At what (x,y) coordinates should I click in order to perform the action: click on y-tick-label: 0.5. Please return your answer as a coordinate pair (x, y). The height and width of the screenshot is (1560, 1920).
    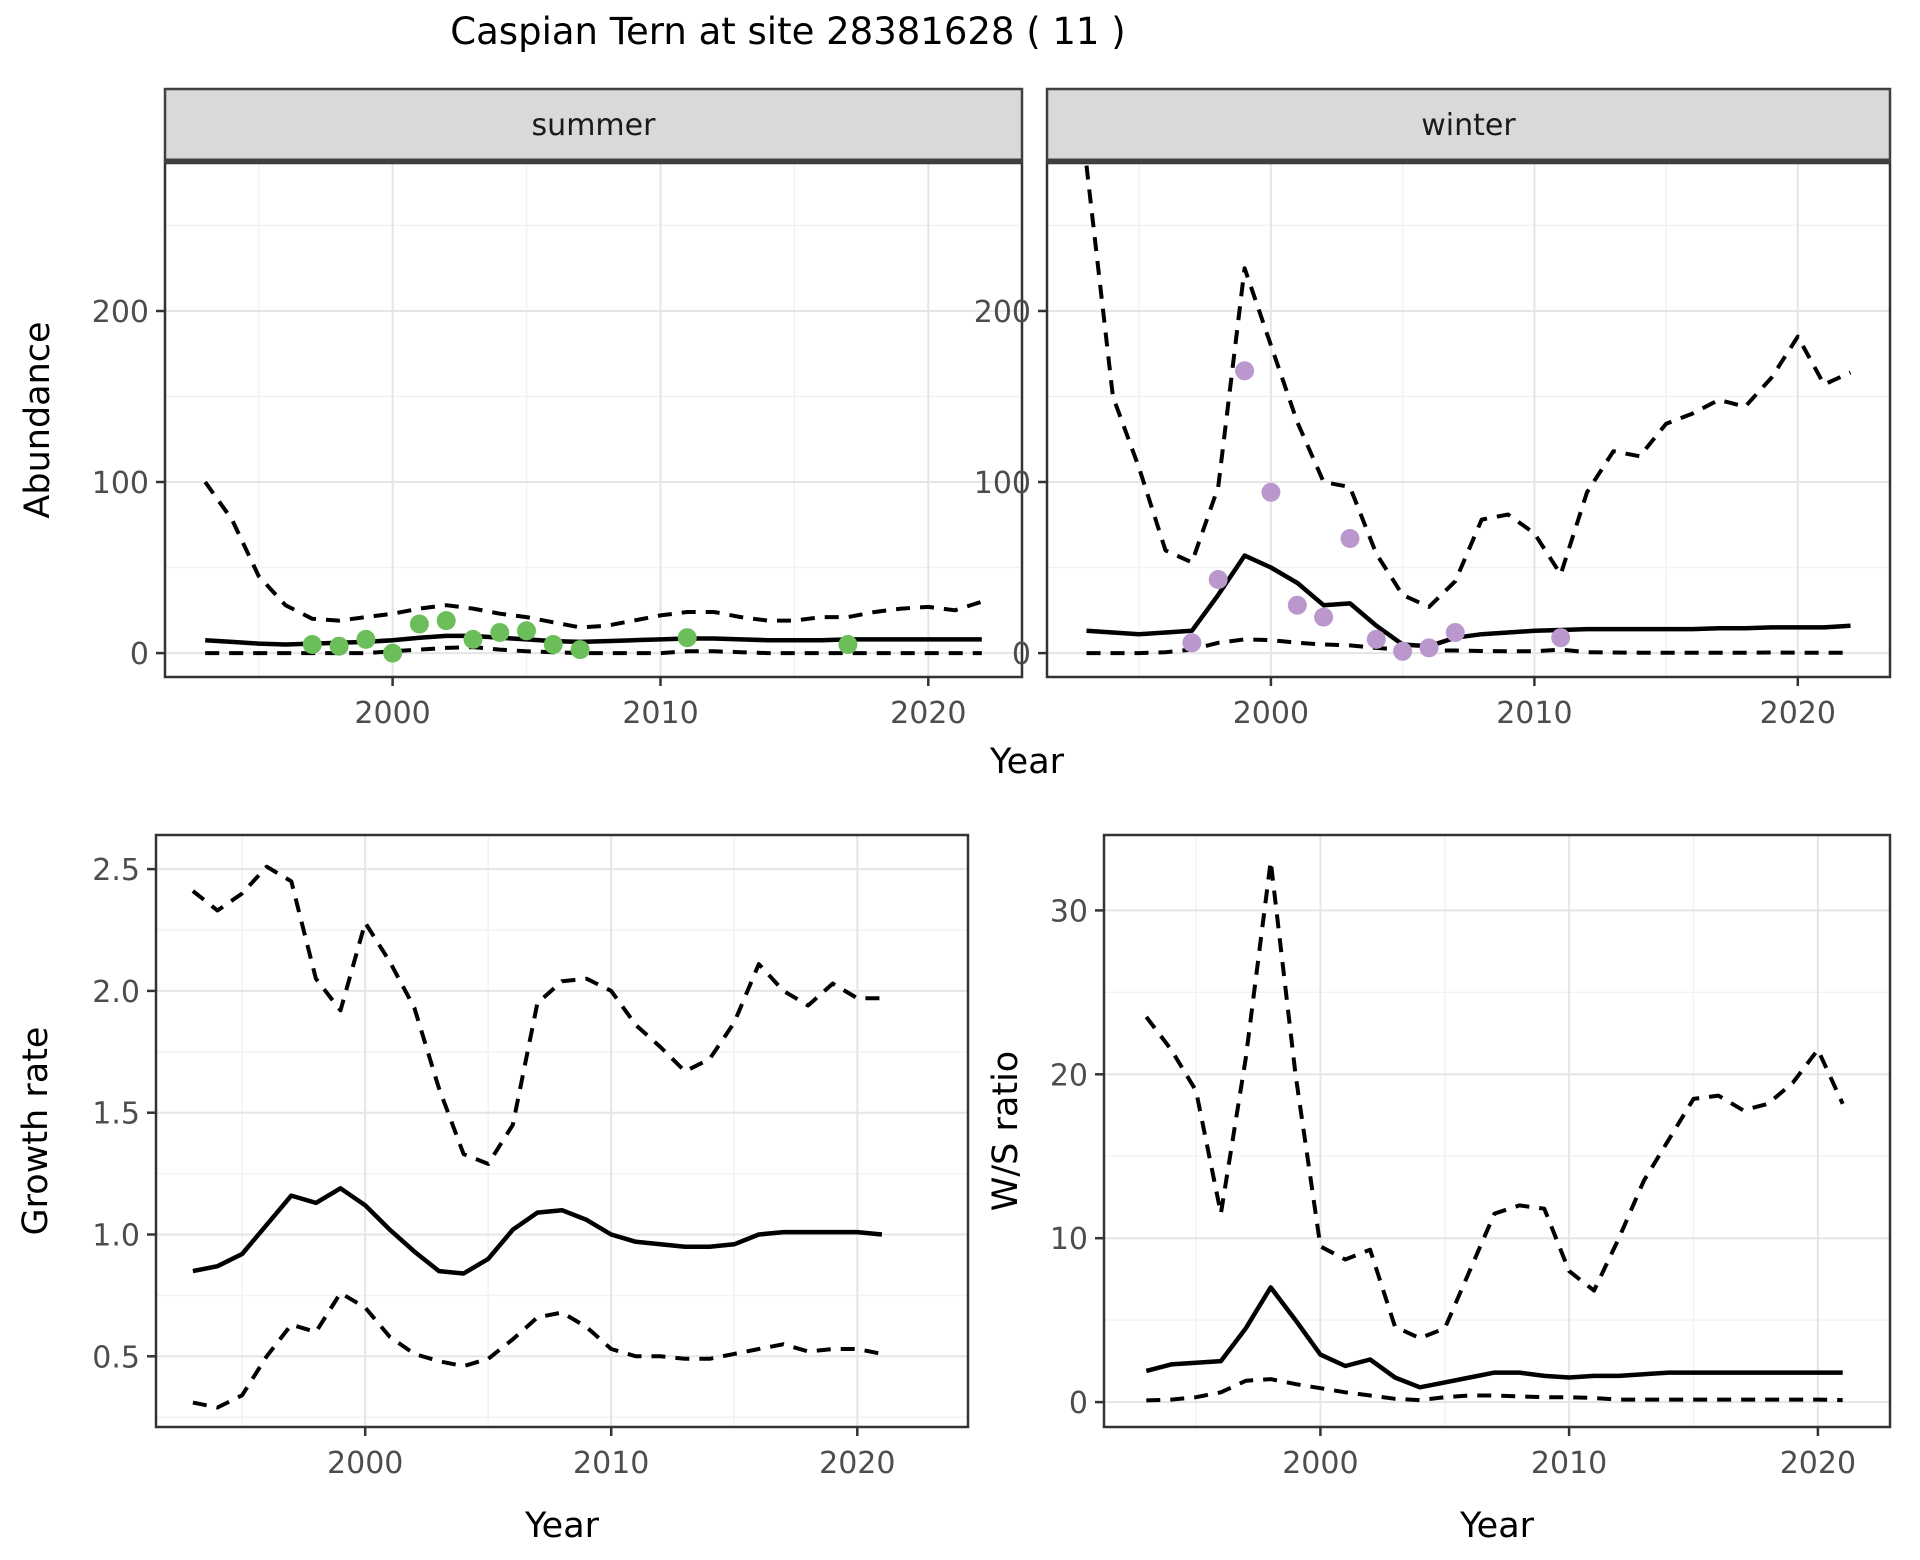
    Looking at the image, I should click on (116, 1357).